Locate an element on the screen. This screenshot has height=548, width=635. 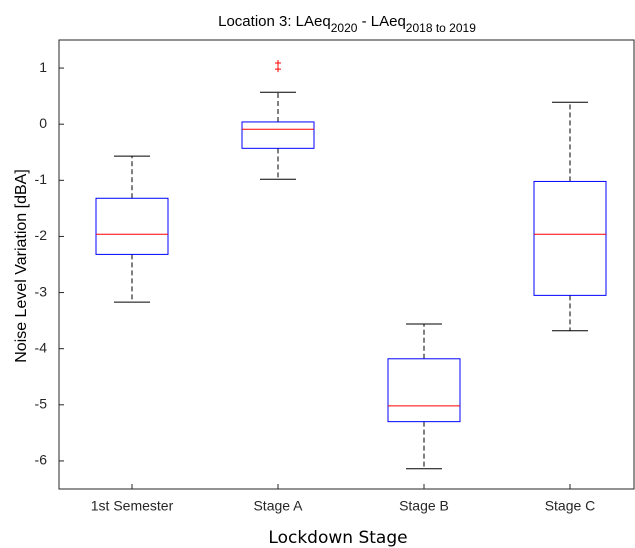
title-part: - LAeq is located at coordinates (381, 21).